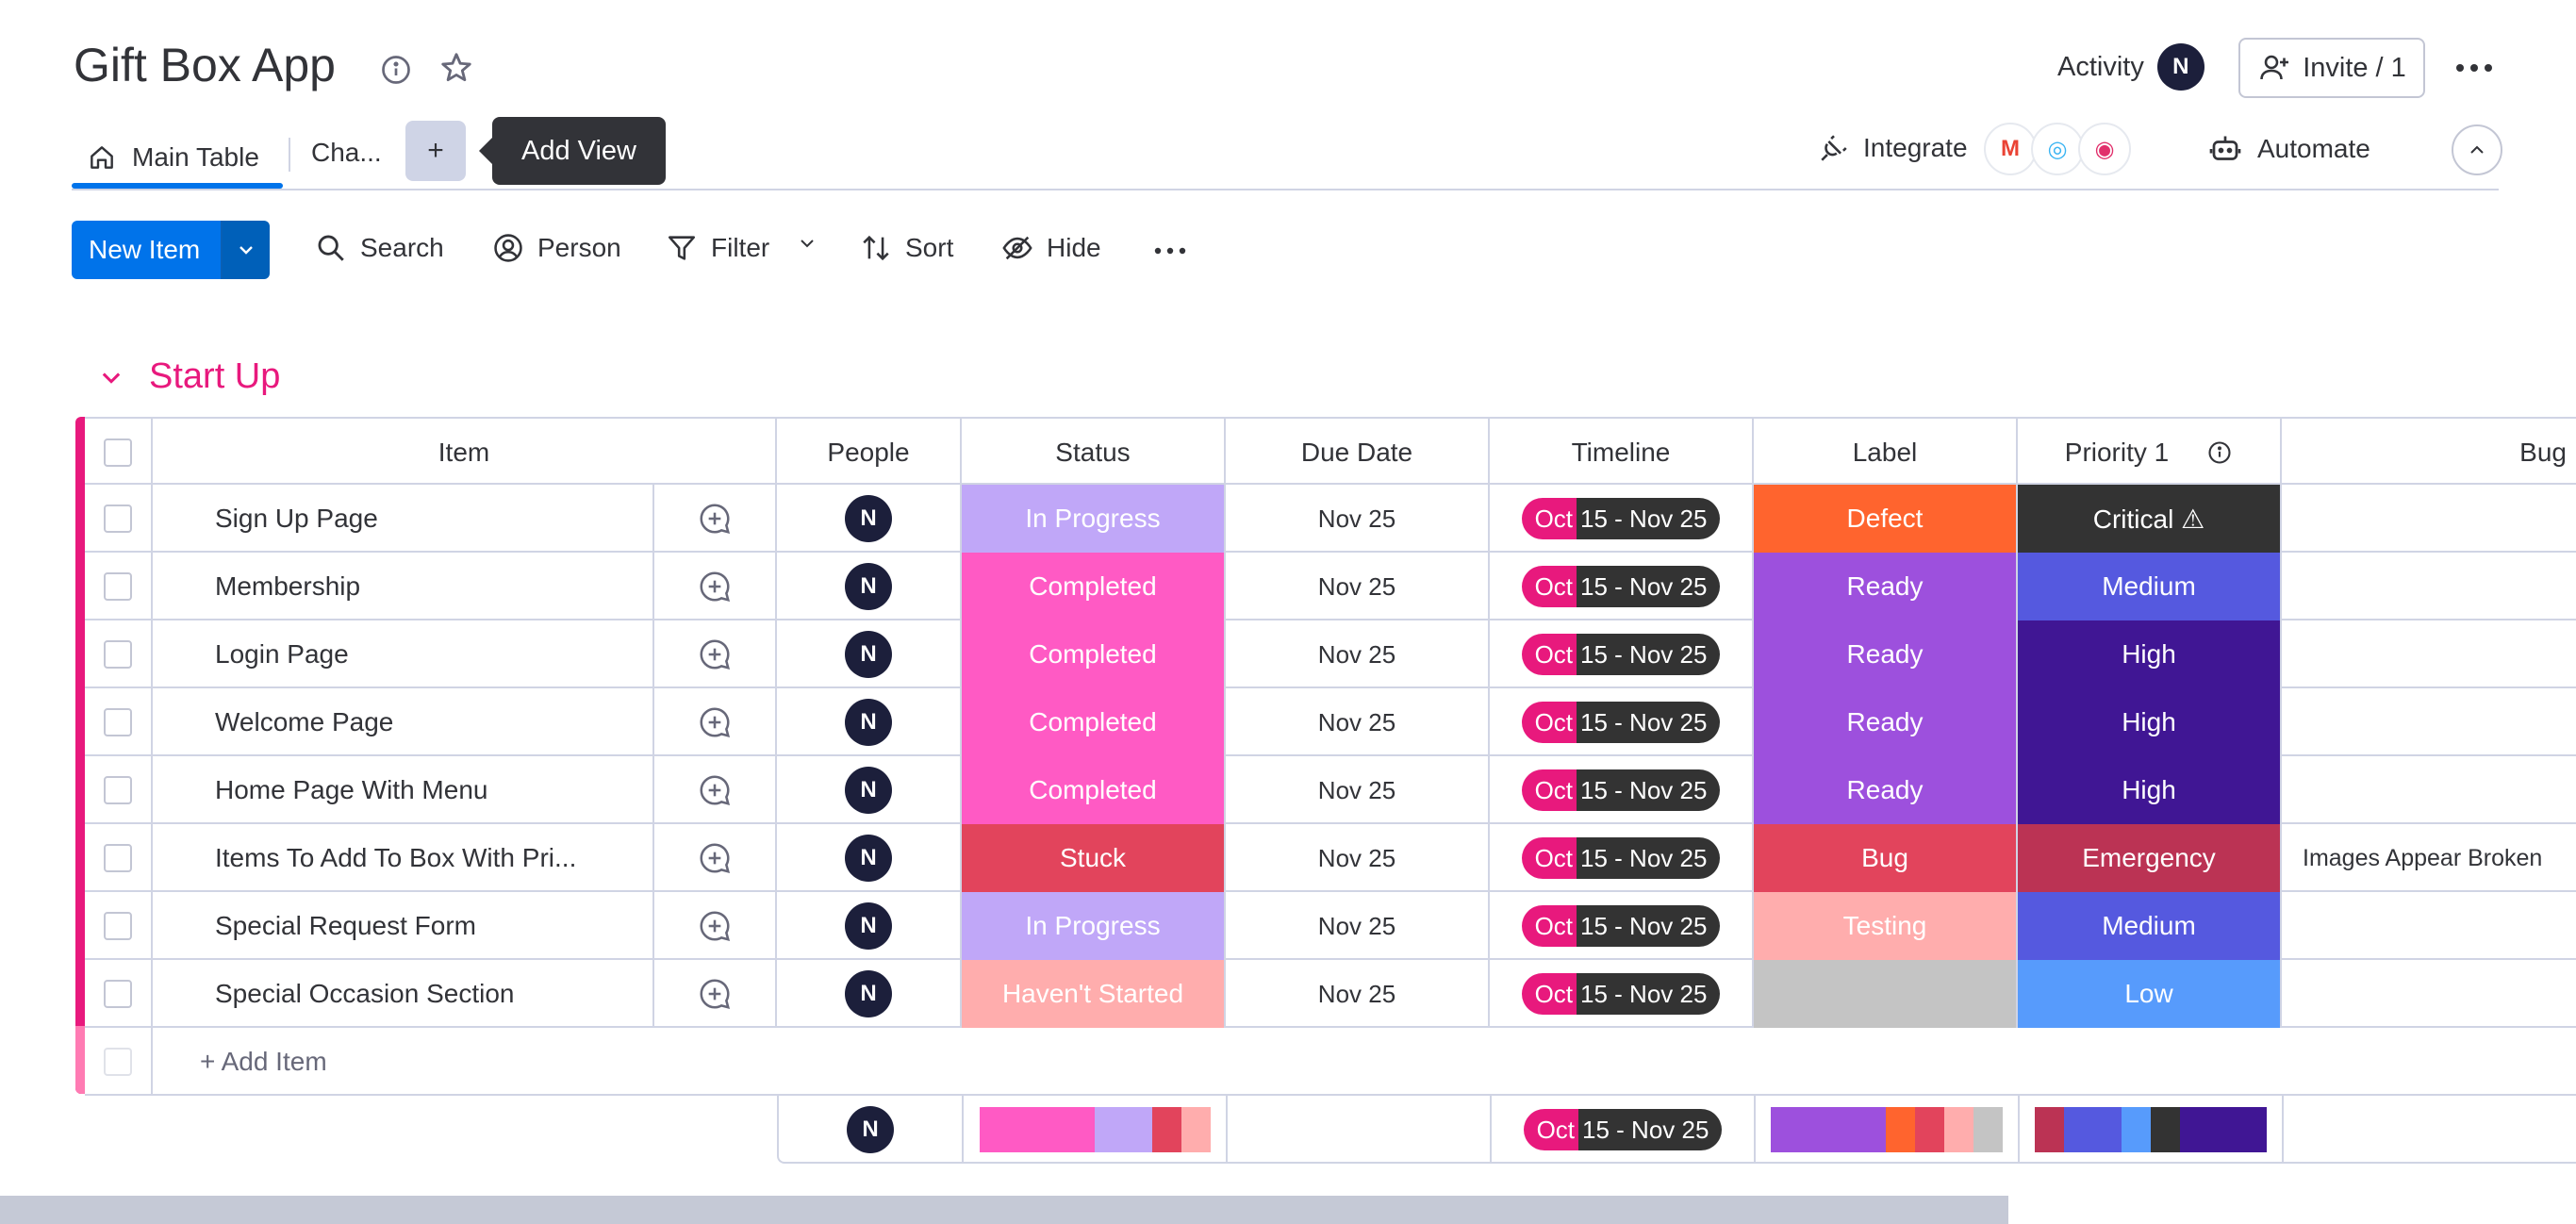 The image size is (2576, 1224). I want to click on label-cell: Testing, so click(1886, 926).